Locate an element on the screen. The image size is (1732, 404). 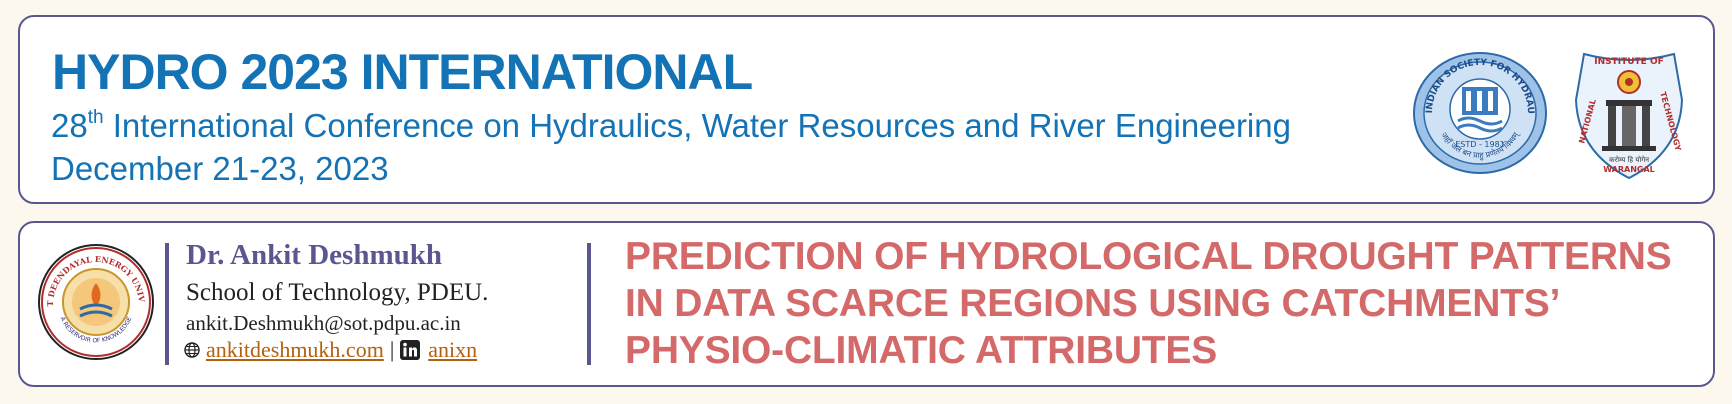
conference-title: HYDRO 2023 INTERNATIONAL is located at coordinates (402, 72).